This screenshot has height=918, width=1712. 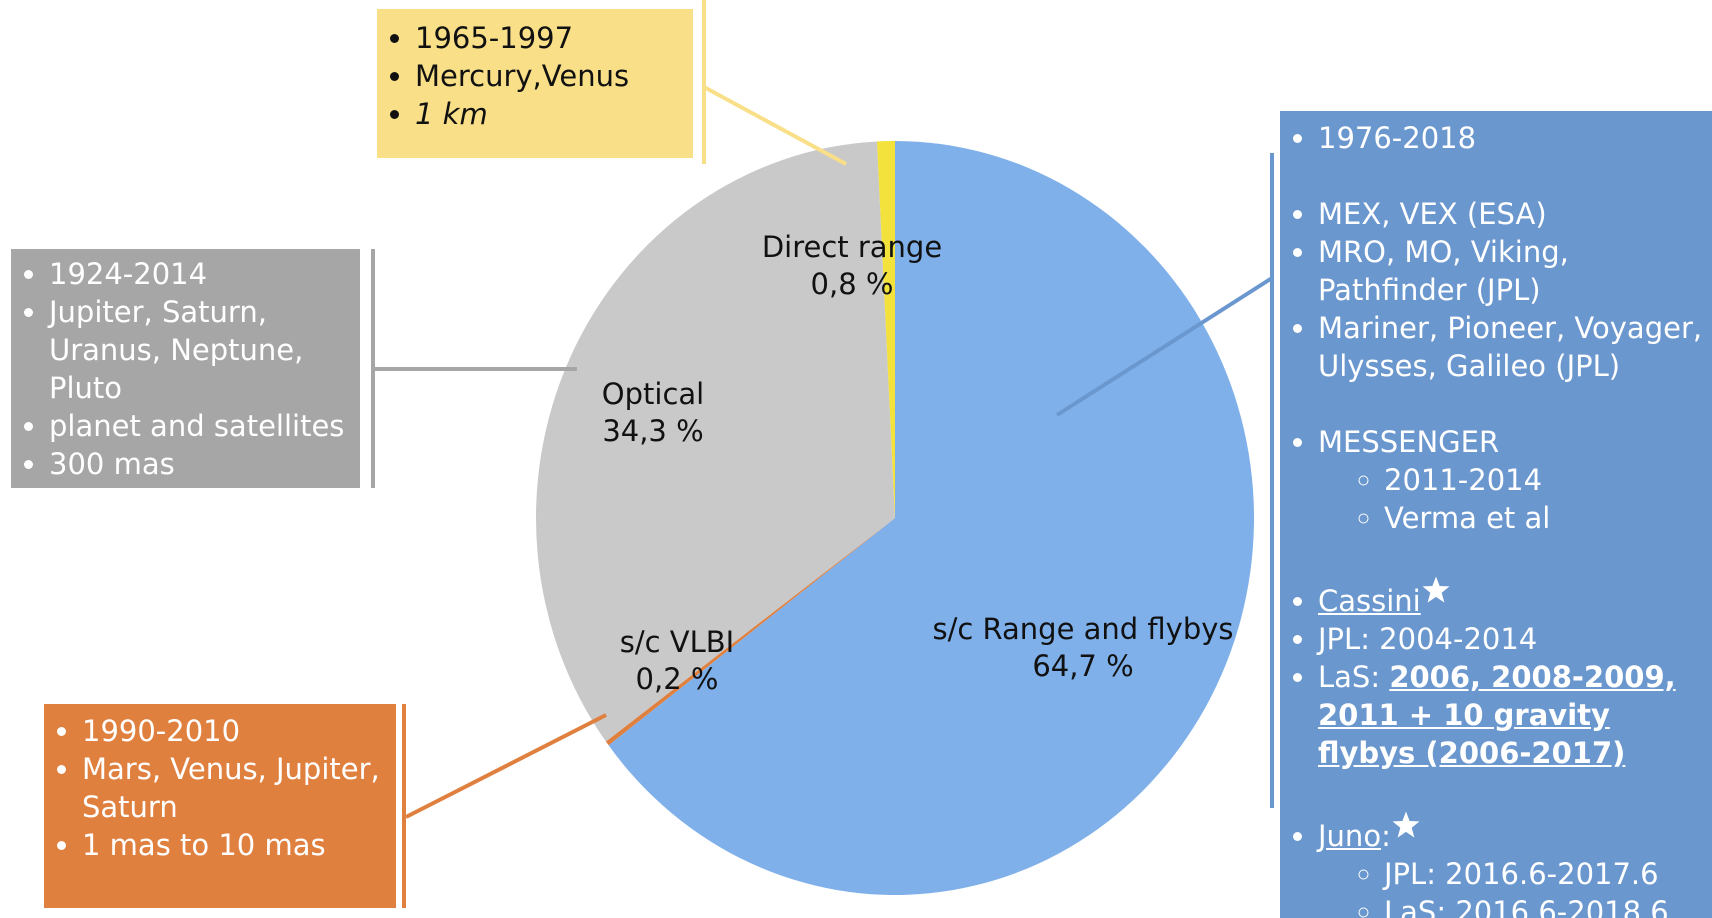 I want to click on bullet: planet and satellites, so click(x=201, y=426).